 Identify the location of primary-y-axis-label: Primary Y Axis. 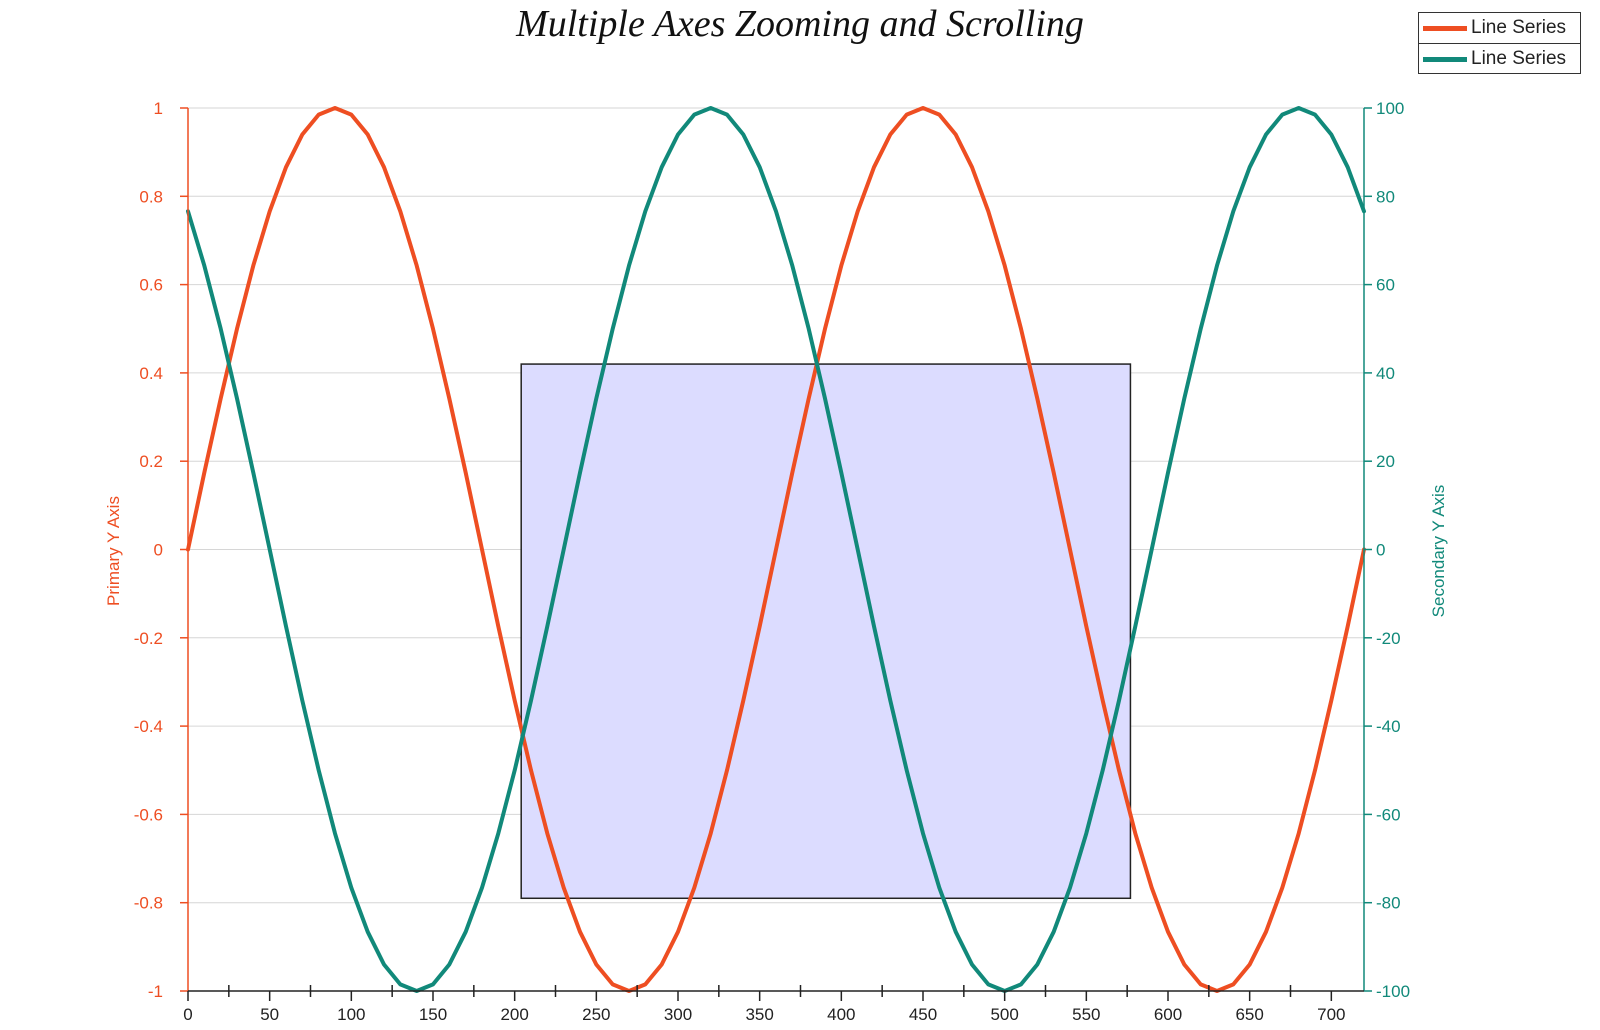
(113, 551).